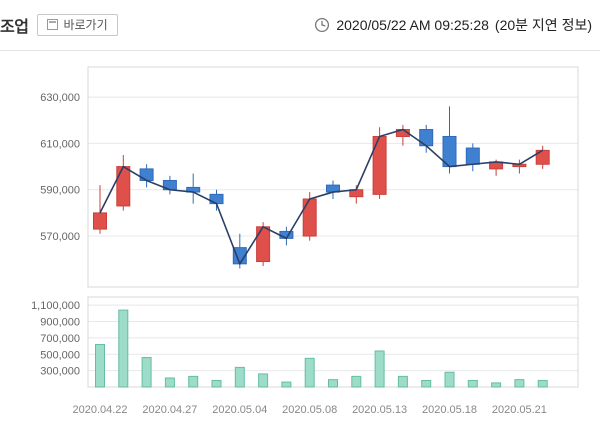 This screenshot has width=600, height=448. Describe the element at coordinates (60, 144) in the screenshot. I see `svg-text: 610,000` at that location.